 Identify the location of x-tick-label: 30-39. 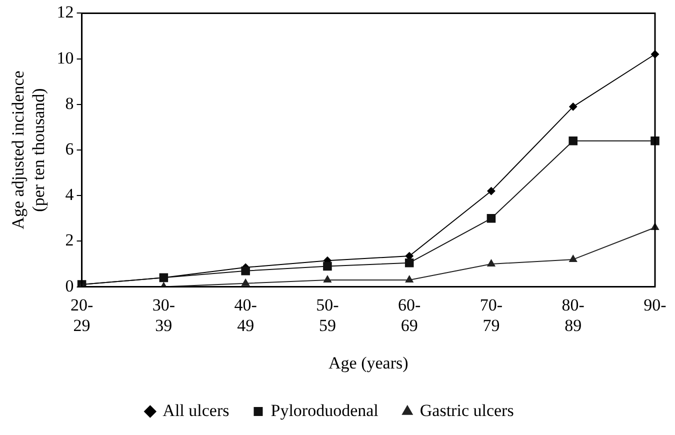
(164, 315).